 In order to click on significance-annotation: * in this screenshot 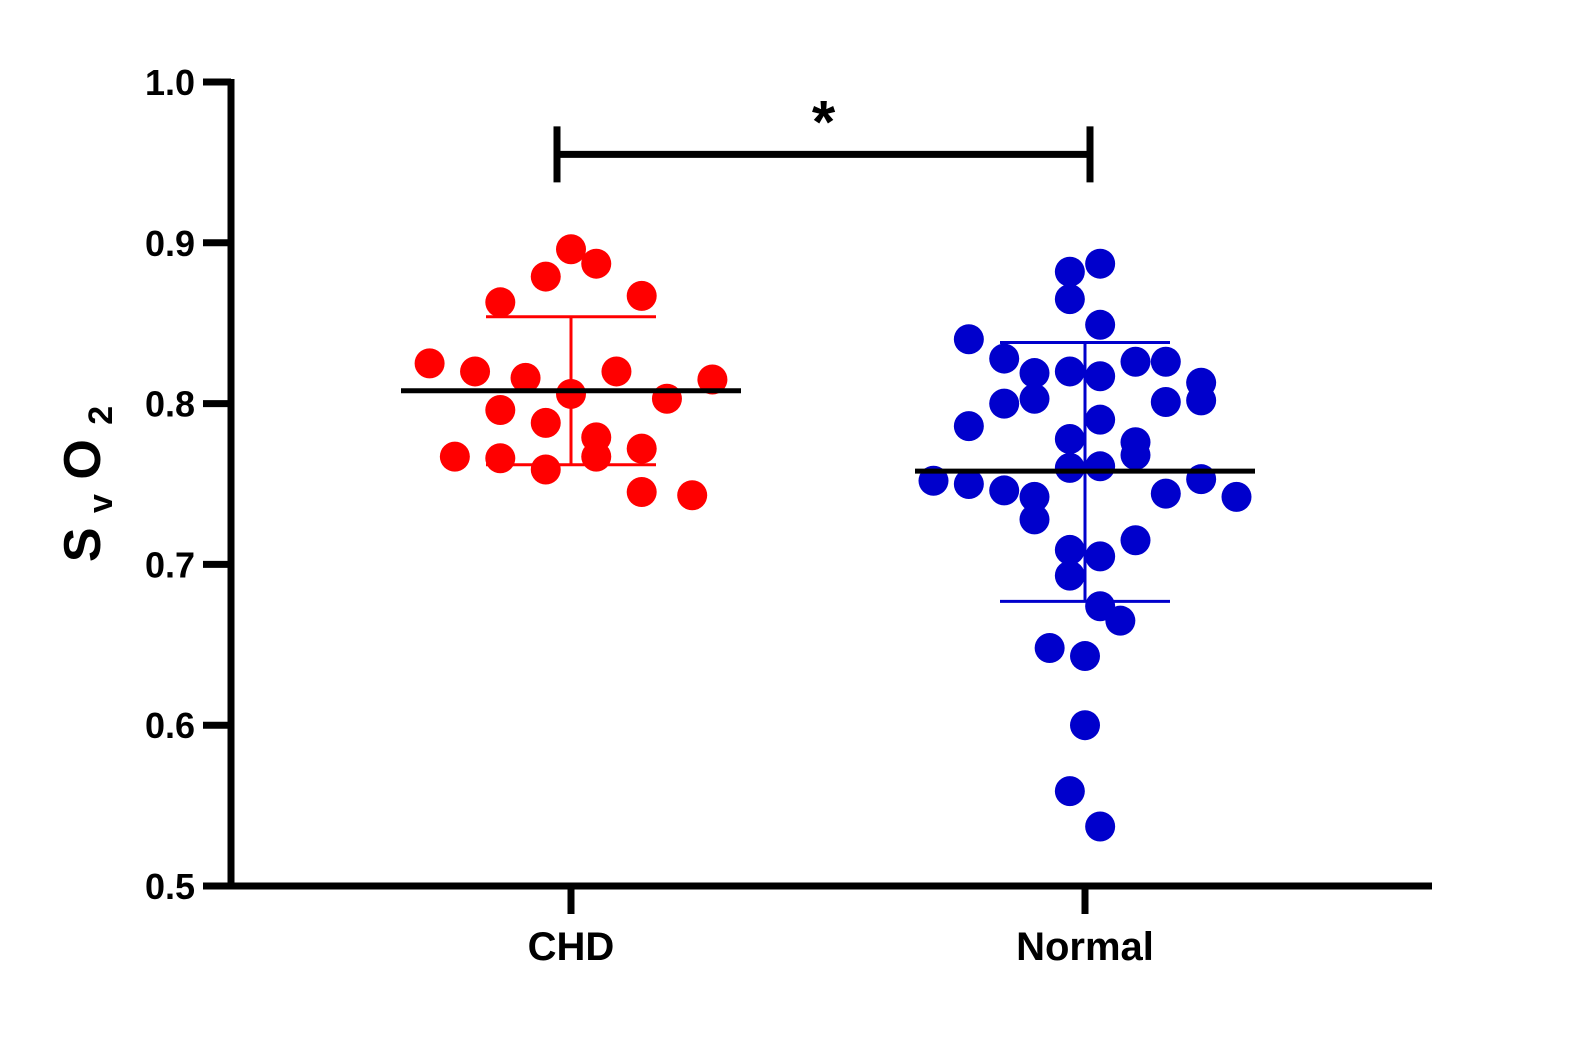, I will do `click(823, 135)`.